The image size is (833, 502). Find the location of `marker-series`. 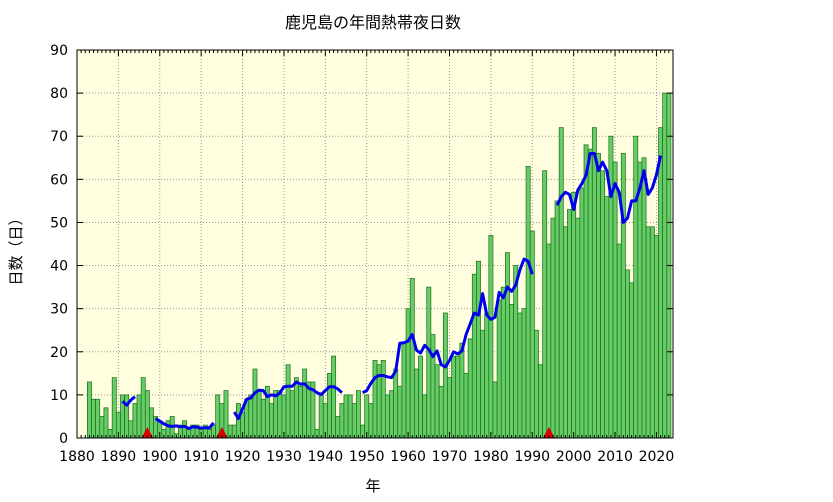

marker-series is located at coordinates (348, 432).